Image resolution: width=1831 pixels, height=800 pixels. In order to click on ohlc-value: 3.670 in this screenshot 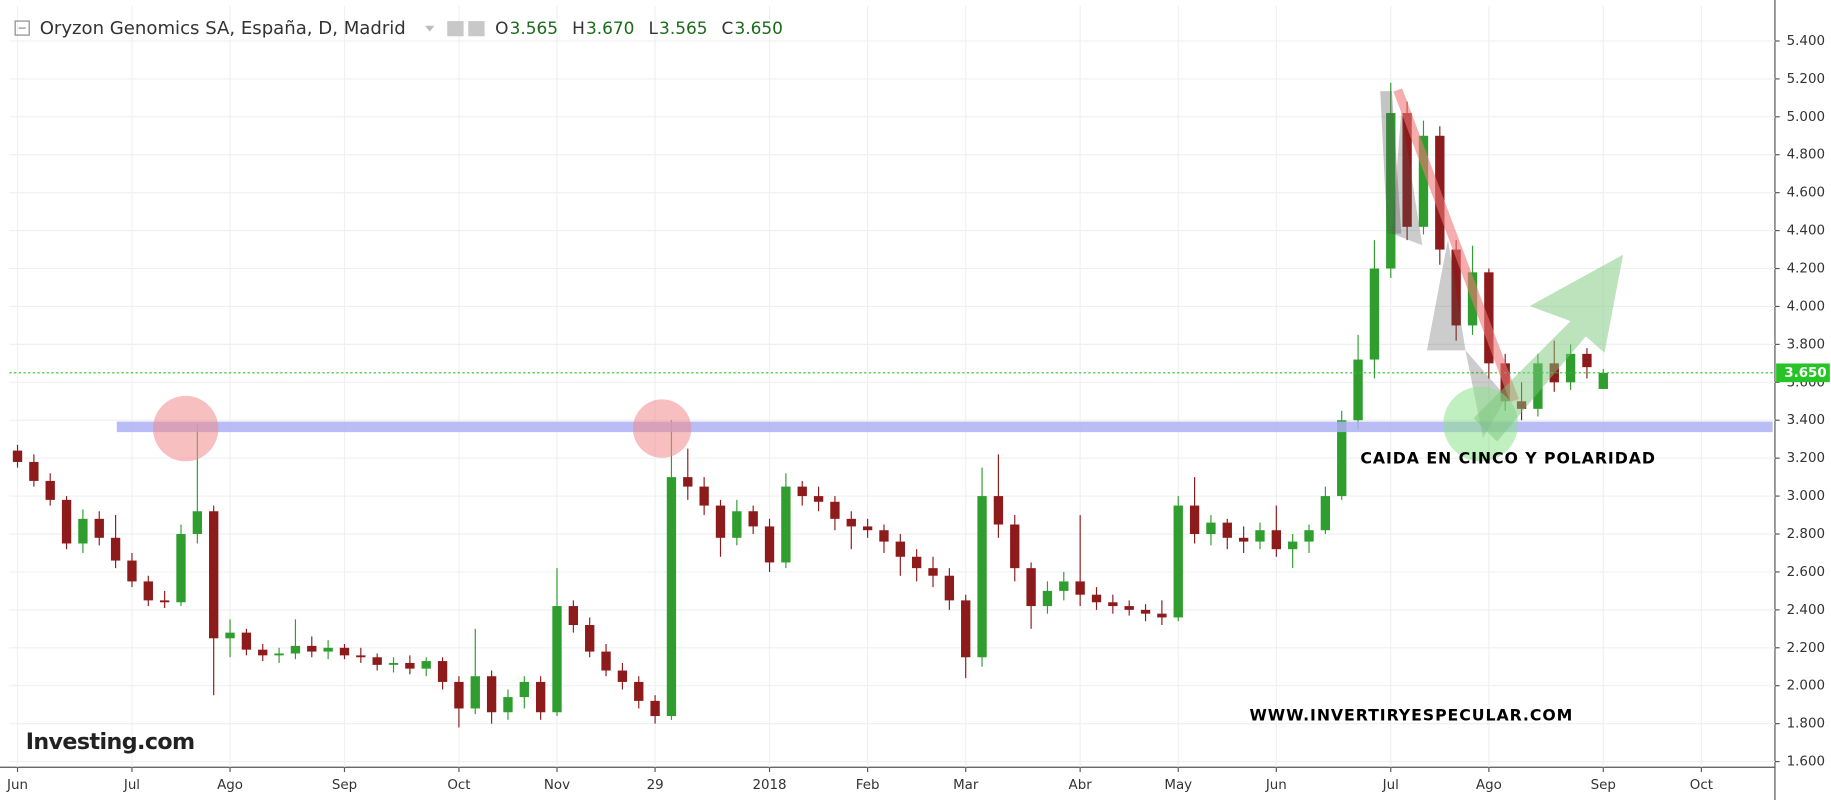, I will do `click(610, 28)`.